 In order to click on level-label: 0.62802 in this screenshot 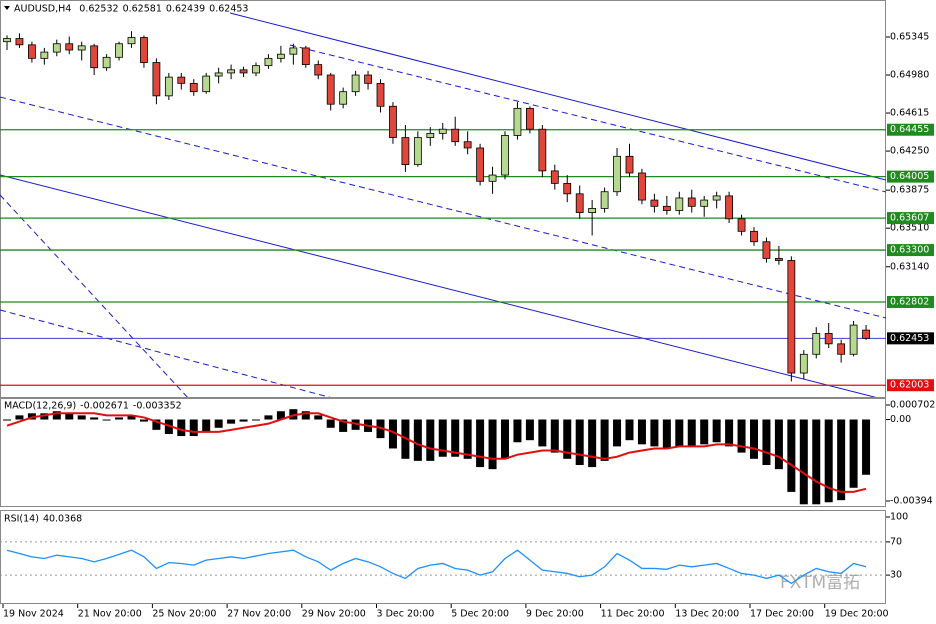, I will do `click(909, 301)`.